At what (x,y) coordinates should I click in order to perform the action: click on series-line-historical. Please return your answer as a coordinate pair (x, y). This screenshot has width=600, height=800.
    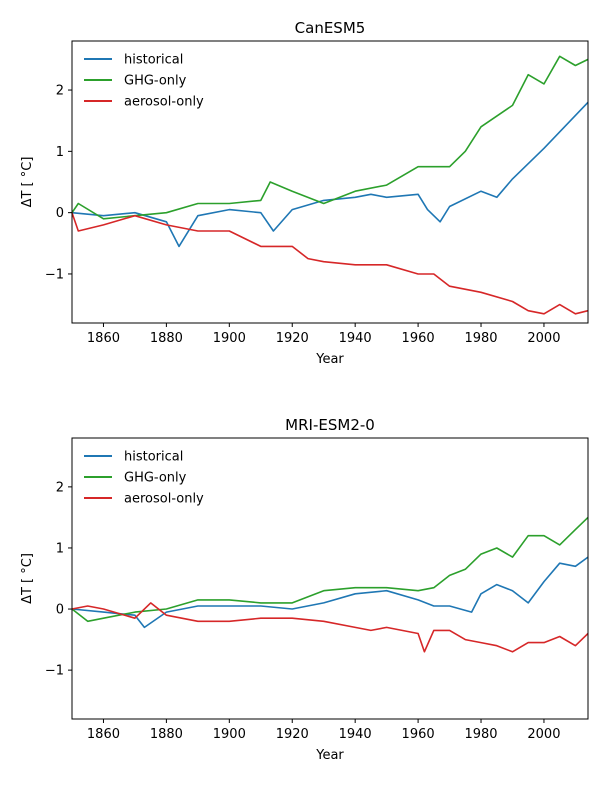
    Looking at the image, I should click on (330, 592).